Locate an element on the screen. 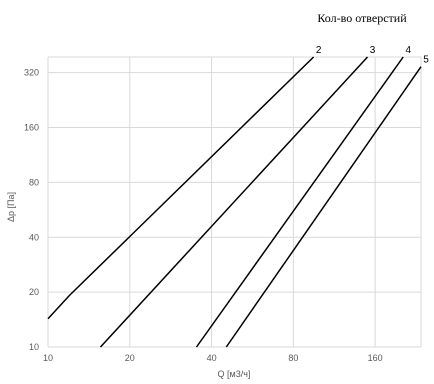  x-tick-label: 20 is located at coordinates (130, 358).